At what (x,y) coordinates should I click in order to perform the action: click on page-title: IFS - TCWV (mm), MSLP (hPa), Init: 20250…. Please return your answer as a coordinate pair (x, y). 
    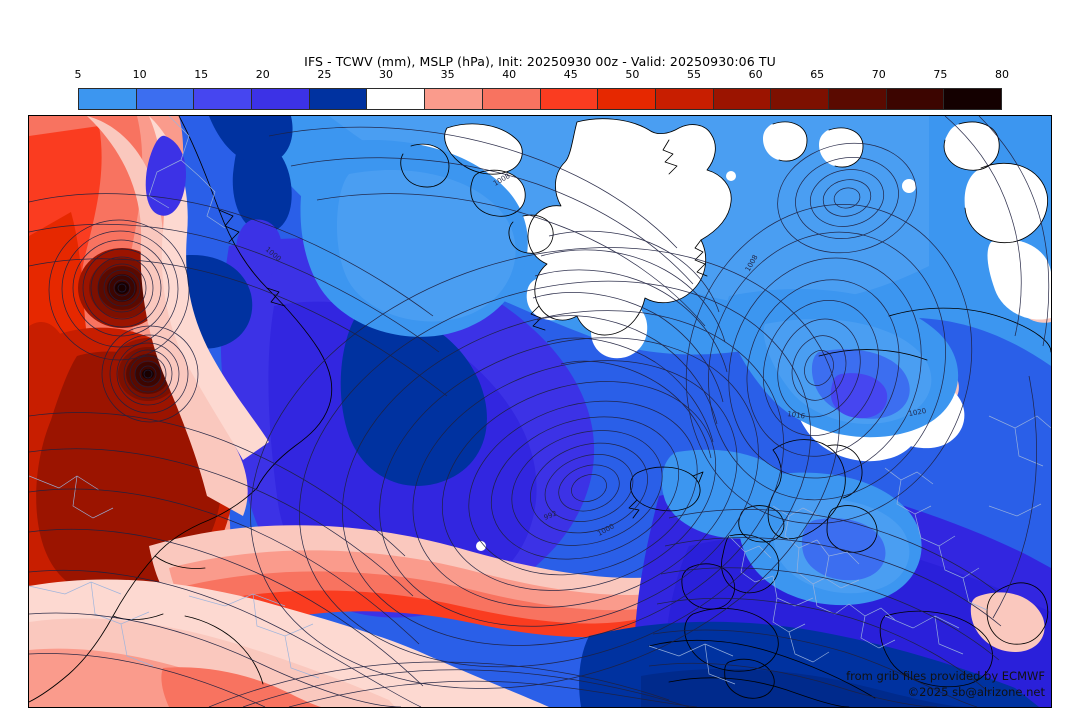
    Looking at the image, I should click on (540, 61).